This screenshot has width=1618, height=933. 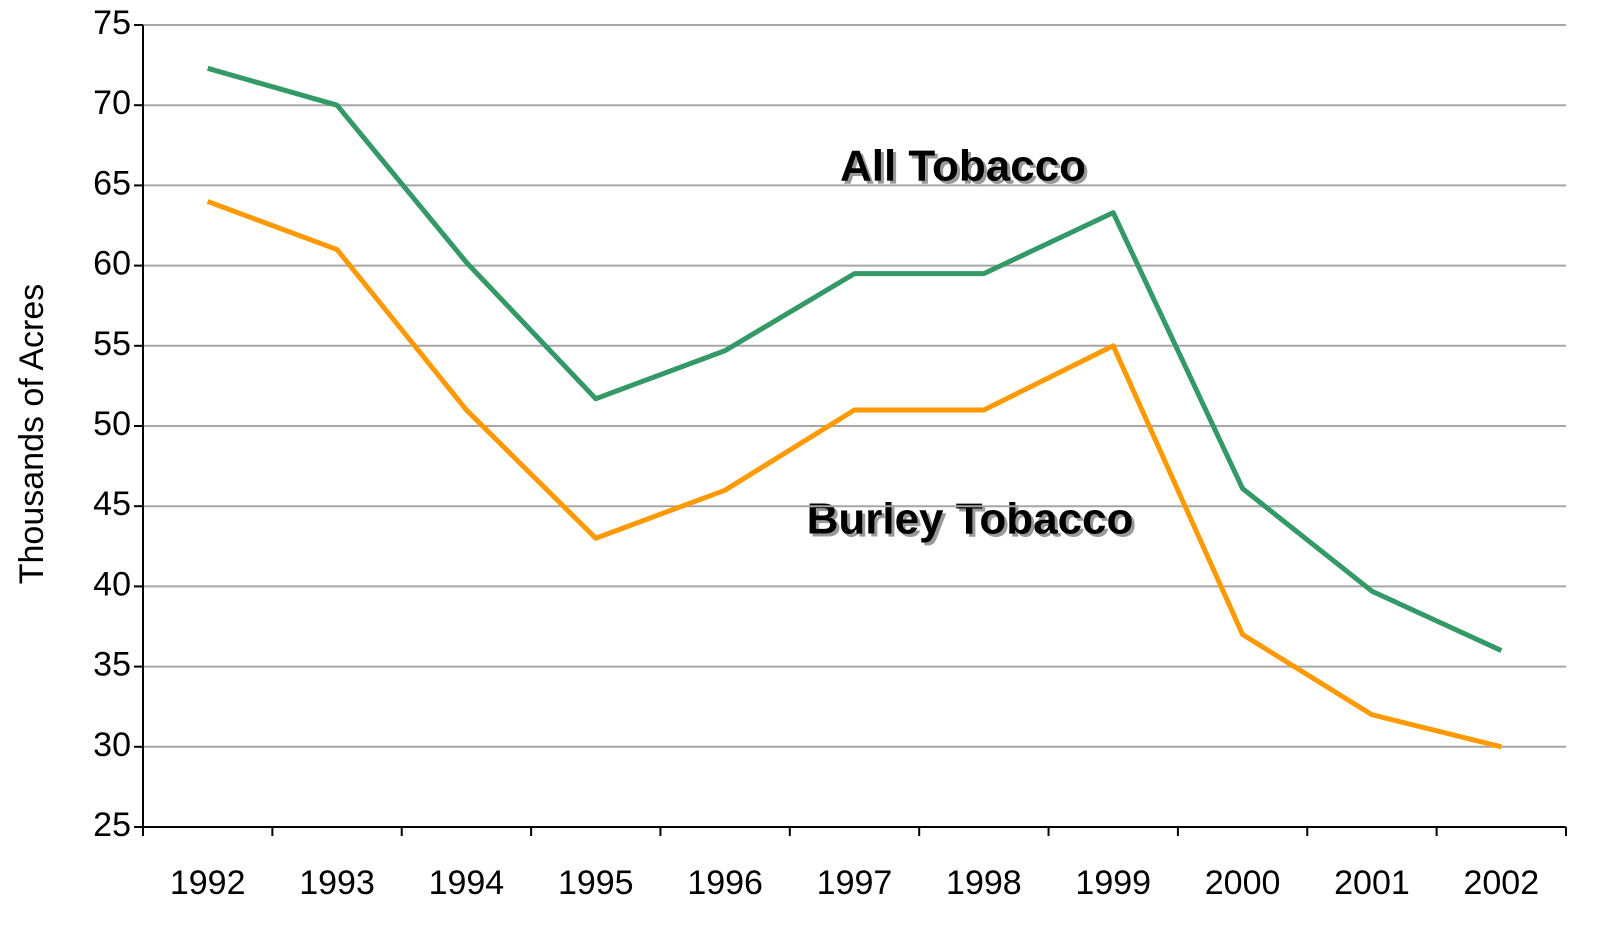 I want to click on y-tick-label: 45, so click(x=112, y=504).